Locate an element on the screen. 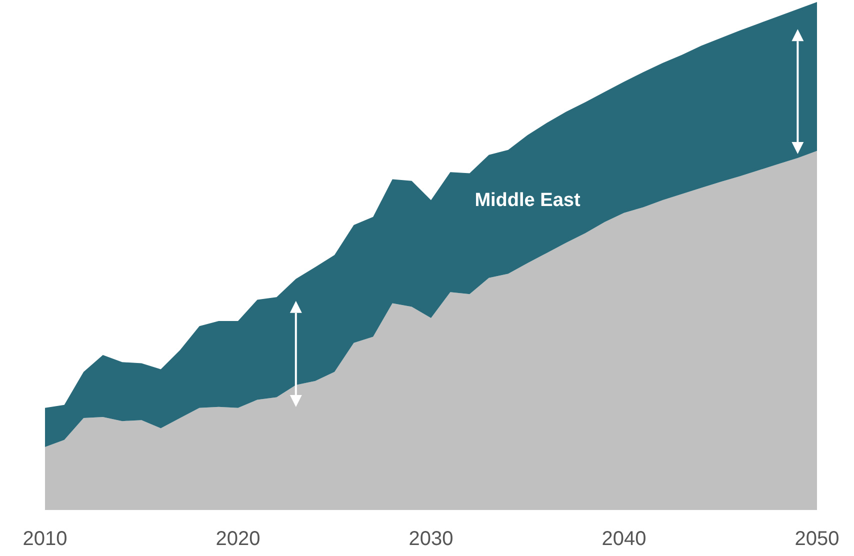 This screenshot has height=556, width=854. x-tick-label: 2030 is located at coordinates (431, 539).